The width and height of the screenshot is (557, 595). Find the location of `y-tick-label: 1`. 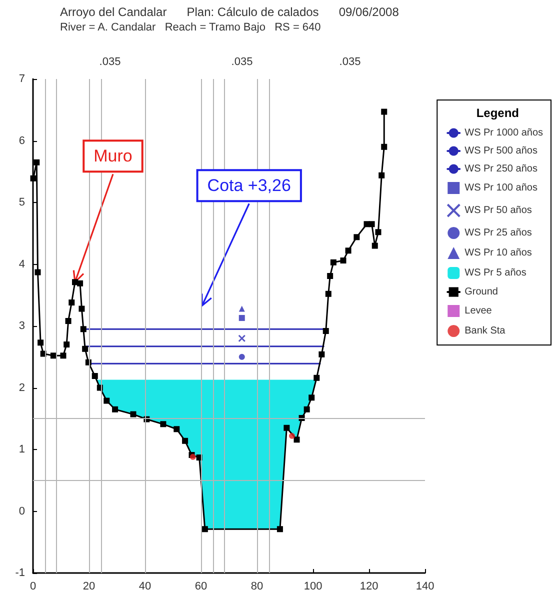

y-tick-label: 1 is located at coordinates (21, 450).